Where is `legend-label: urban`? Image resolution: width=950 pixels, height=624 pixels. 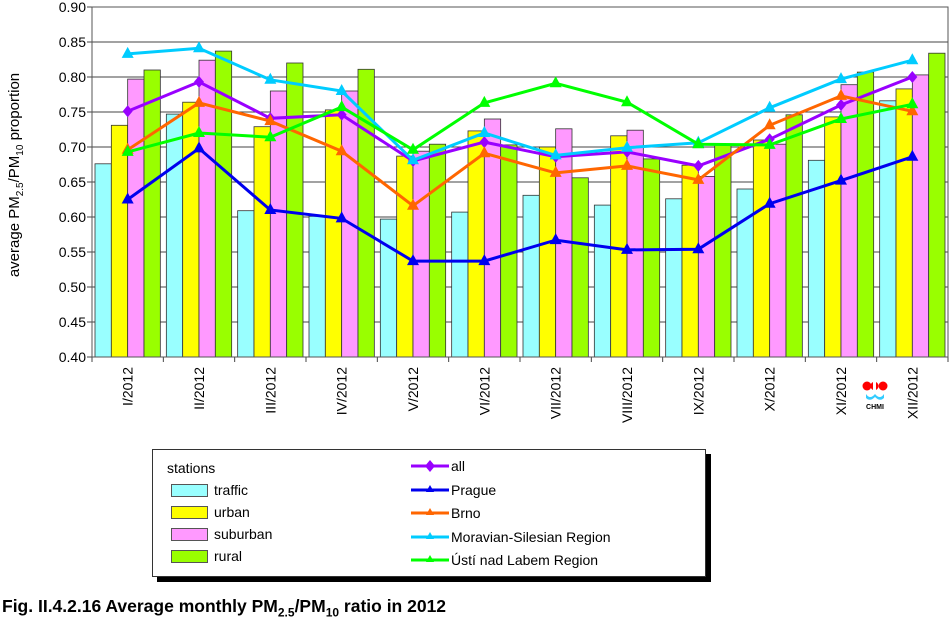 legend-label: urban is located at coordinates (232, 512).